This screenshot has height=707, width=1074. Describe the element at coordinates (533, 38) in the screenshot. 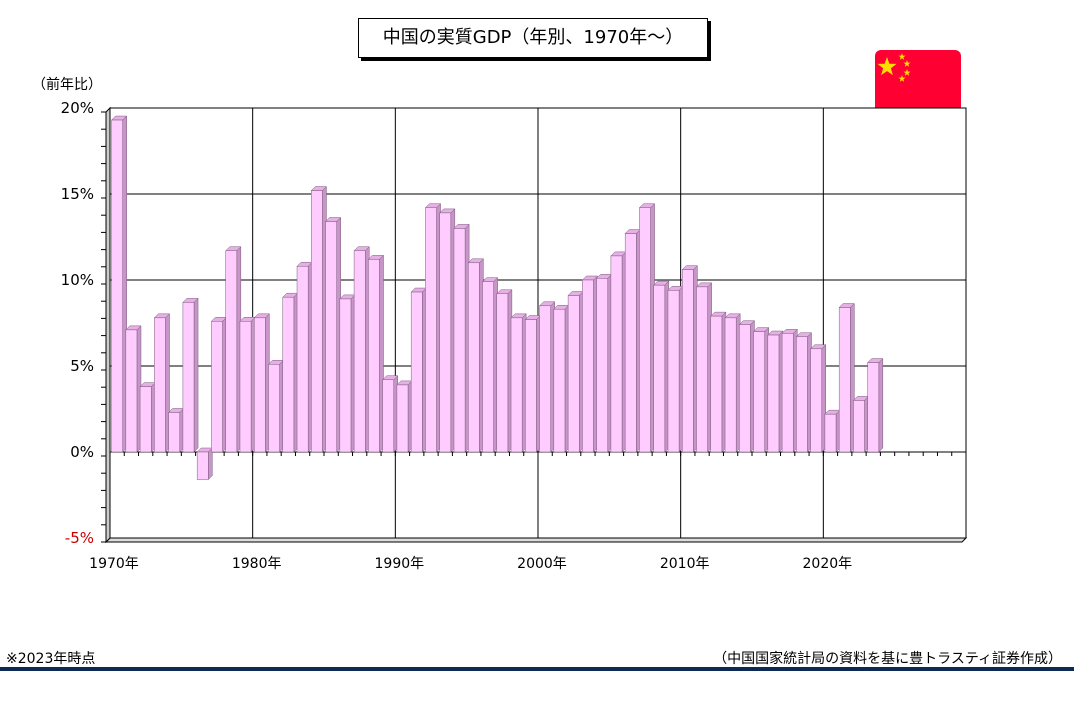

I see `chart-title: 中国の実質GDP（年別、1970年～）` at that location.